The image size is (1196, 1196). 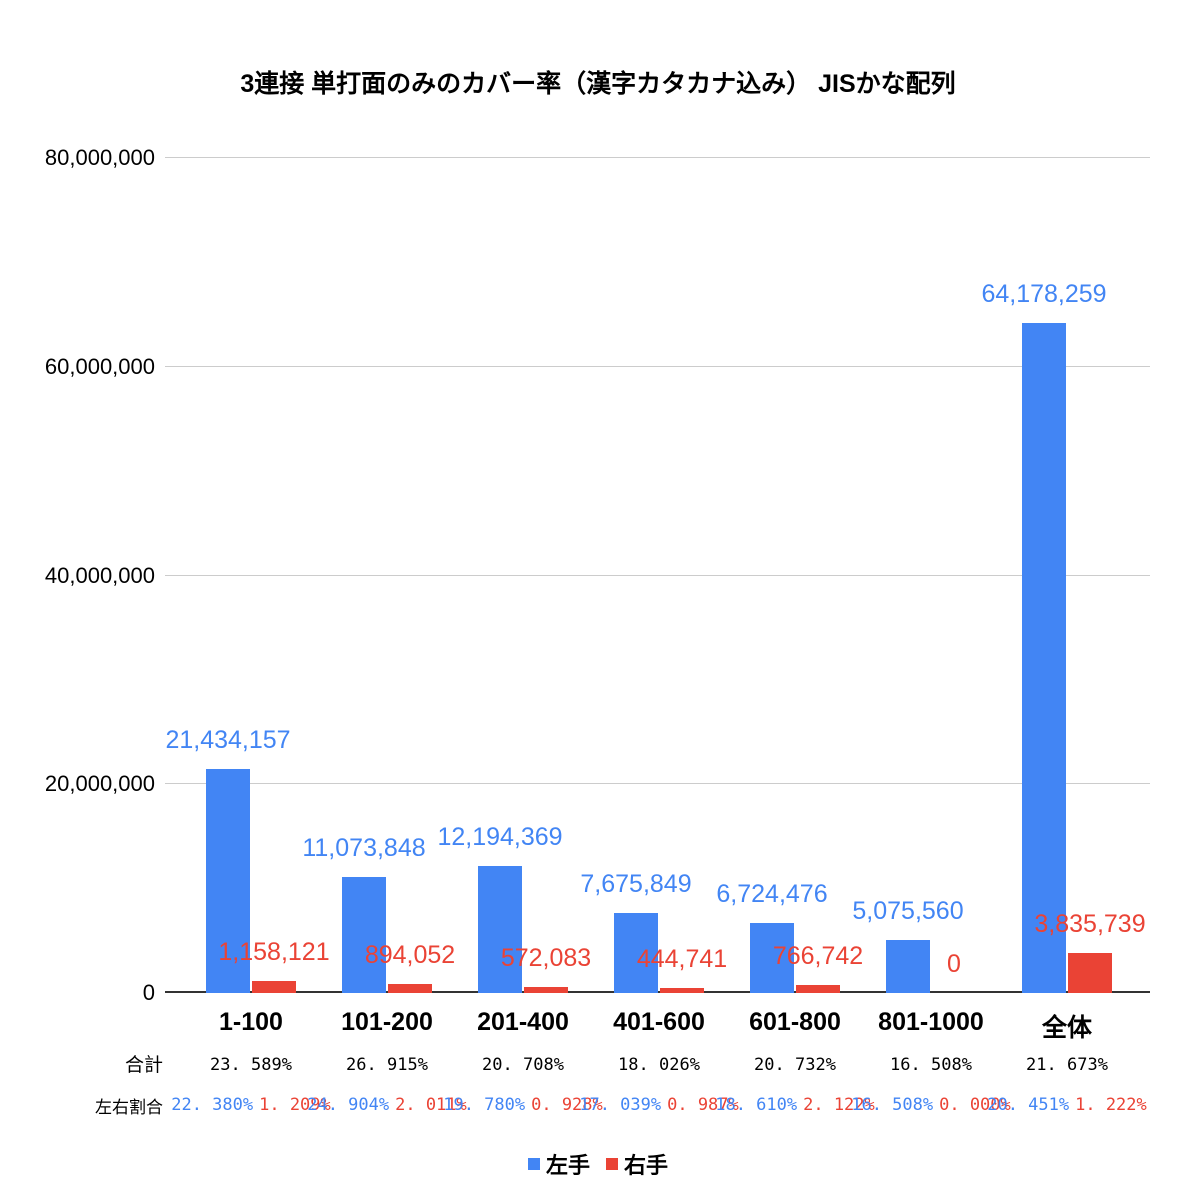 I want to click on left-ratio-401-600: 17. 039%, so click(x=620, y=1105).